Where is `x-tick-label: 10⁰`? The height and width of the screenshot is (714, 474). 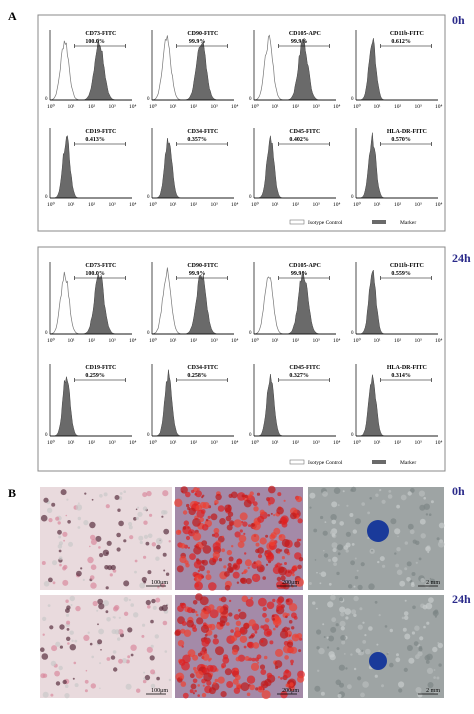
x-tick-label: 10⁰ is located at coordinates (255, 340).